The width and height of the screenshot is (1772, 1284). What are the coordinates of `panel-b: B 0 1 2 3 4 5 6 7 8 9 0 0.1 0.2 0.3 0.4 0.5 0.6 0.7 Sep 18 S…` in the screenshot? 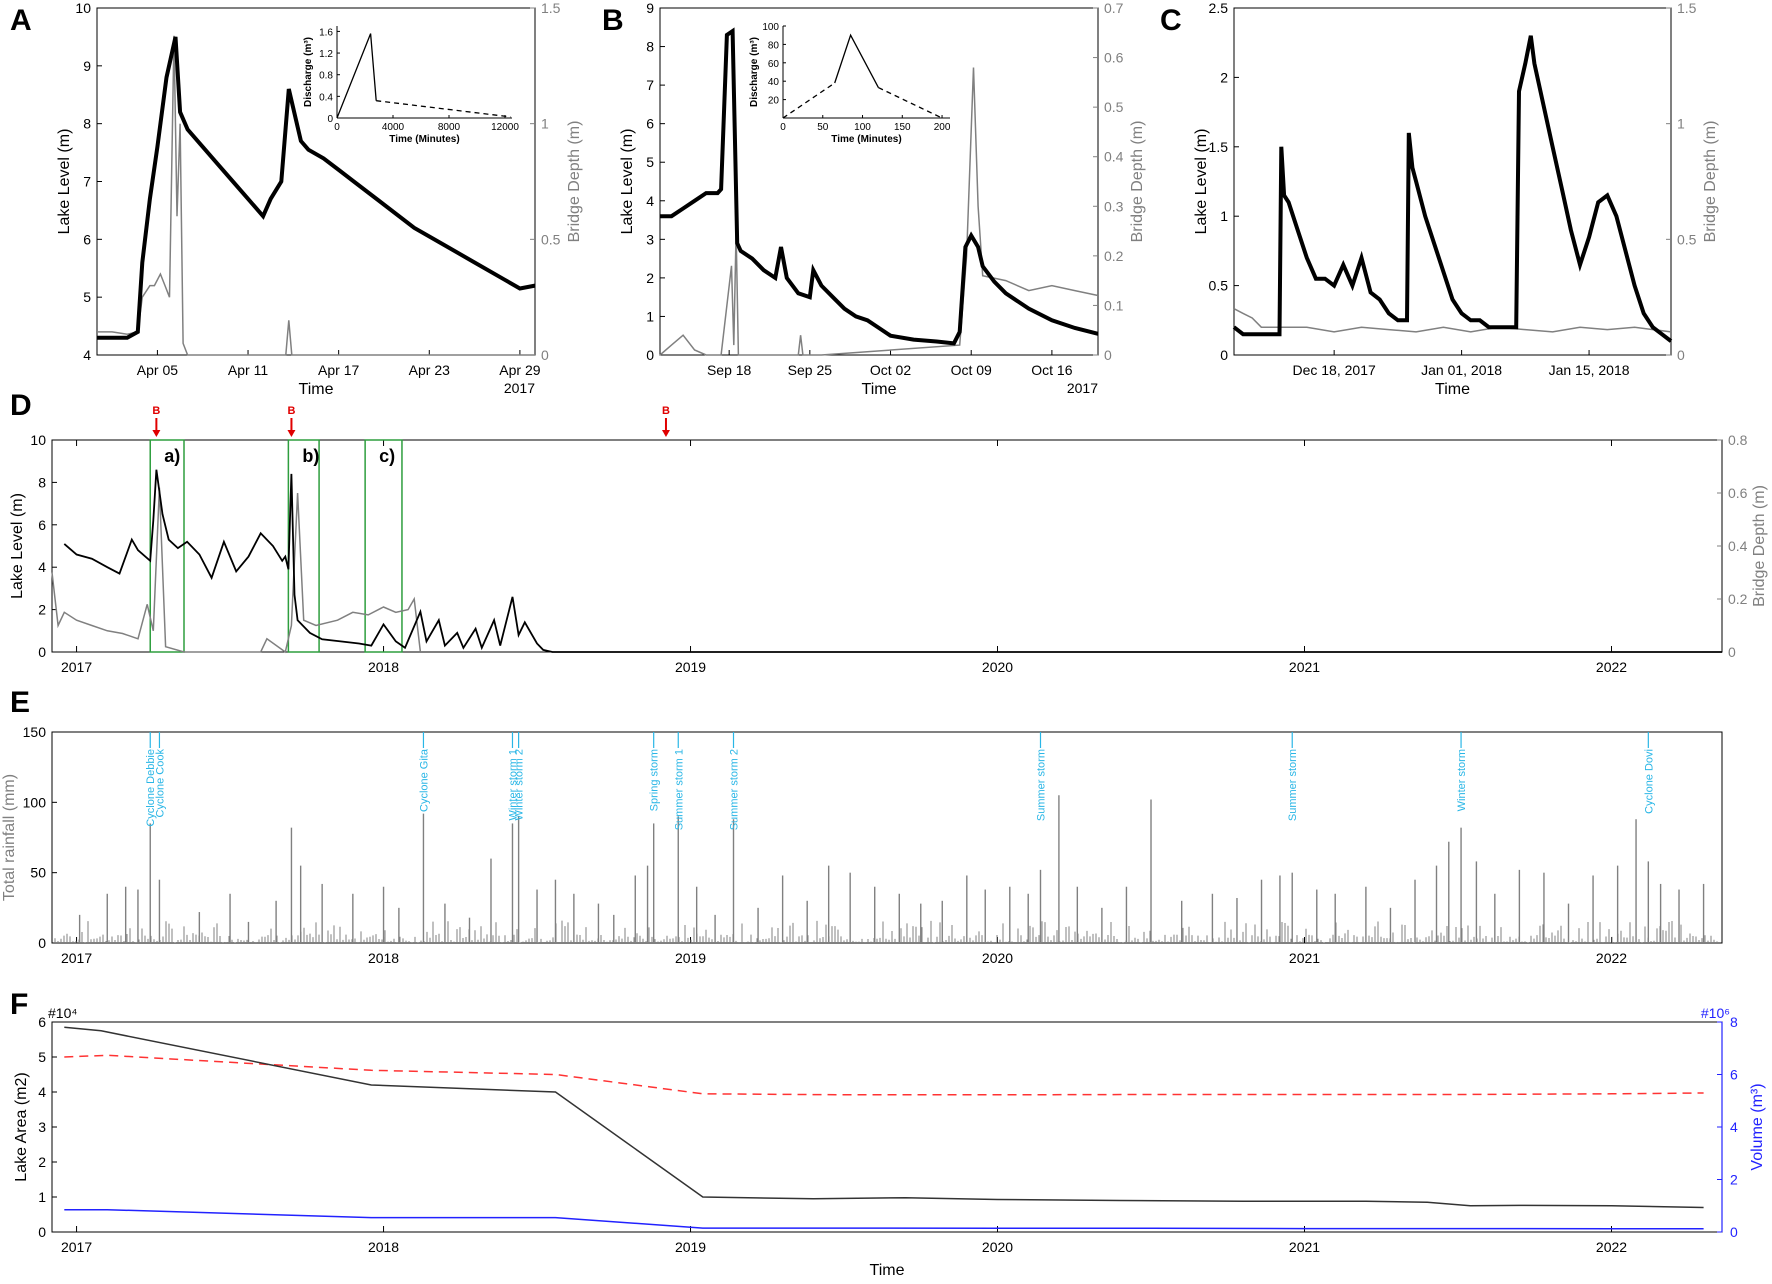 It's located at (874, 199).